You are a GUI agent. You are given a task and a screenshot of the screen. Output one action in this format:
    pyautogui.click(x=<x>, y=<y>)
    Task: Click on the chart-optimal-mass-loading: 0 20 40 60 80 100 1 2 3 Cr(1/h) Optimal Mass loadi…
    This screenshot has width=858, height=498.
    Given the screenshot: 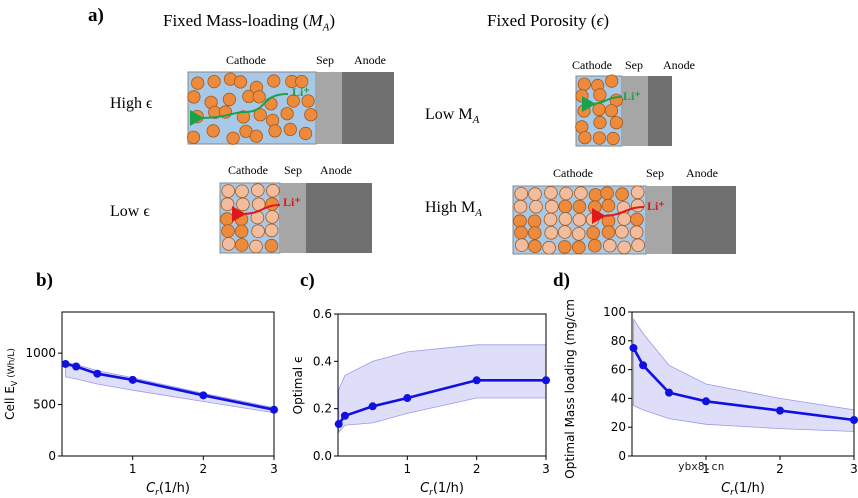 What is the action you would take?
    pyautogui.click(x=710, y=399)
    